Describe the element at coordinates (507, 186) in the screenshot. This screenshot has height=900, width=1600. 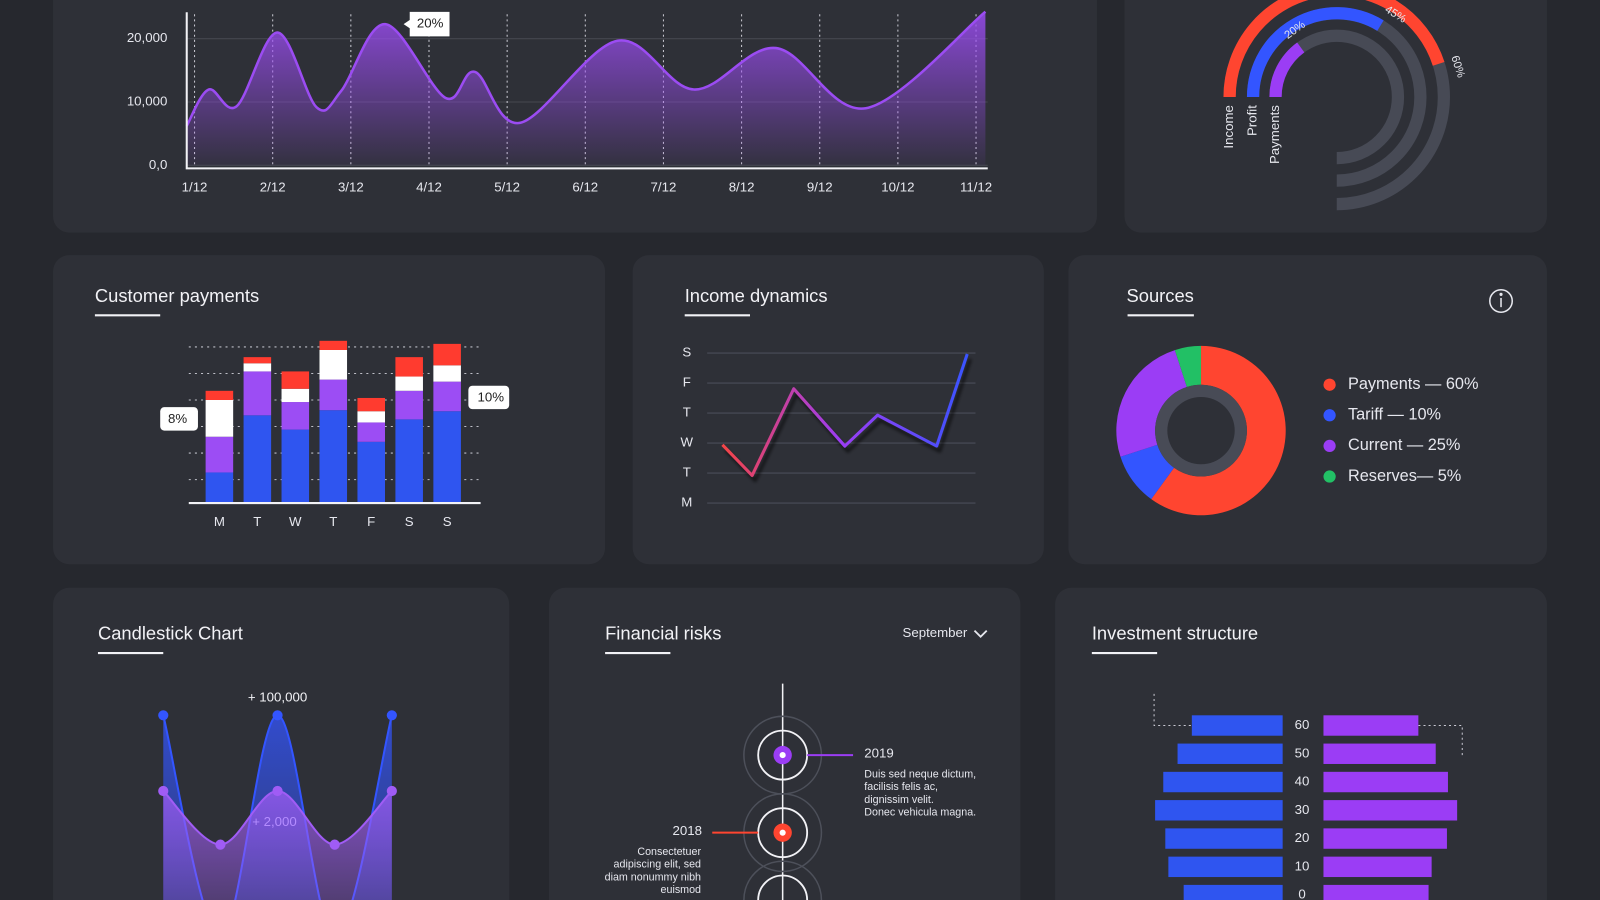
I see `x-tick-label: 5/12` at that location.